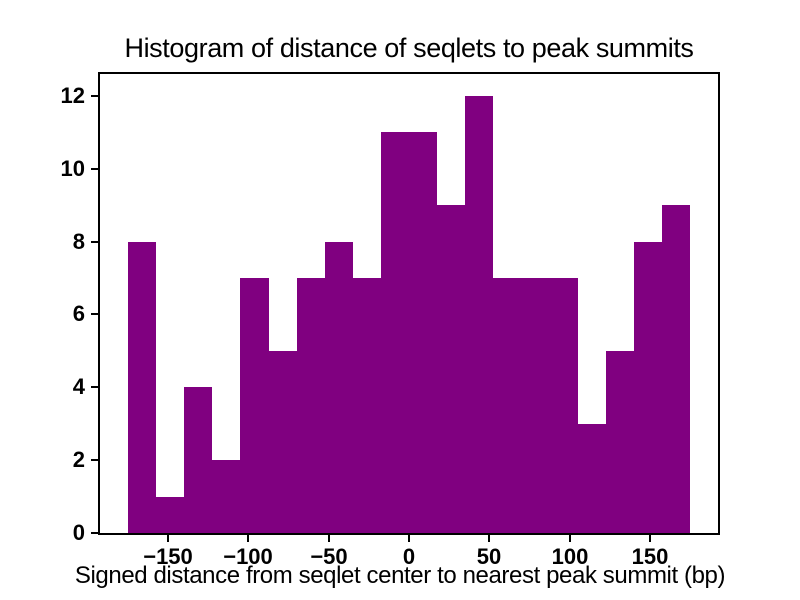 The height and width of the screenshot is (600, 800). Describe the element at coordinates (650, 556) in the screenshot. I see `x-tick-label: 150` at that location.